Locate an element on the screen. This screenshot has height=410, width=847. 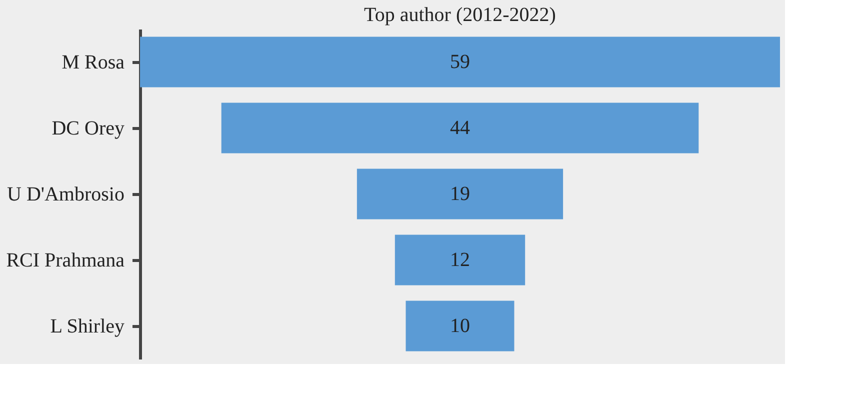
category-label: RCI Prahmana is located at coordinates (65, 261).